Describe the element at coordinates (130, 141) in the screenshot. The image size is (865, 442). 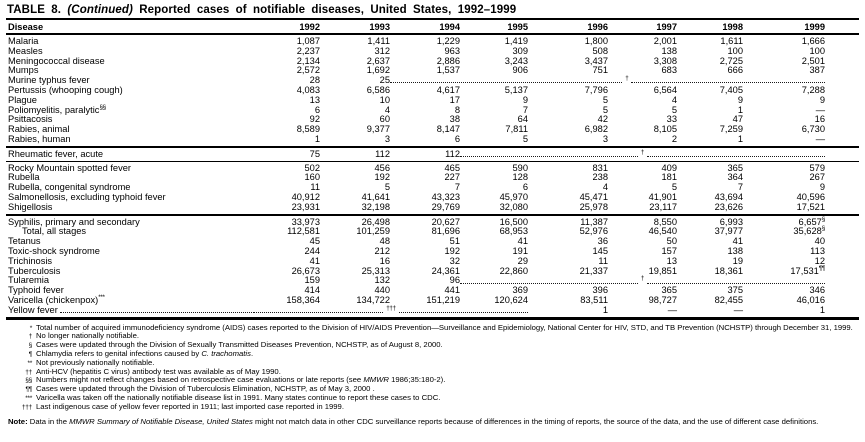
I see `disease-label: Rabies, human` at that location.